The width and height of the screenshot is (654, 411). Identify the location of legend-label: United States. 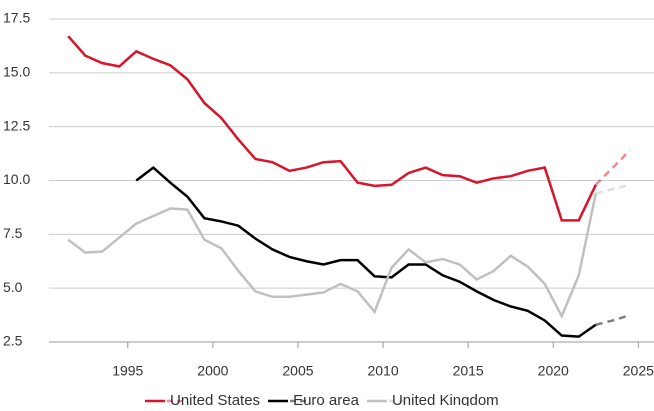
(215, 399).